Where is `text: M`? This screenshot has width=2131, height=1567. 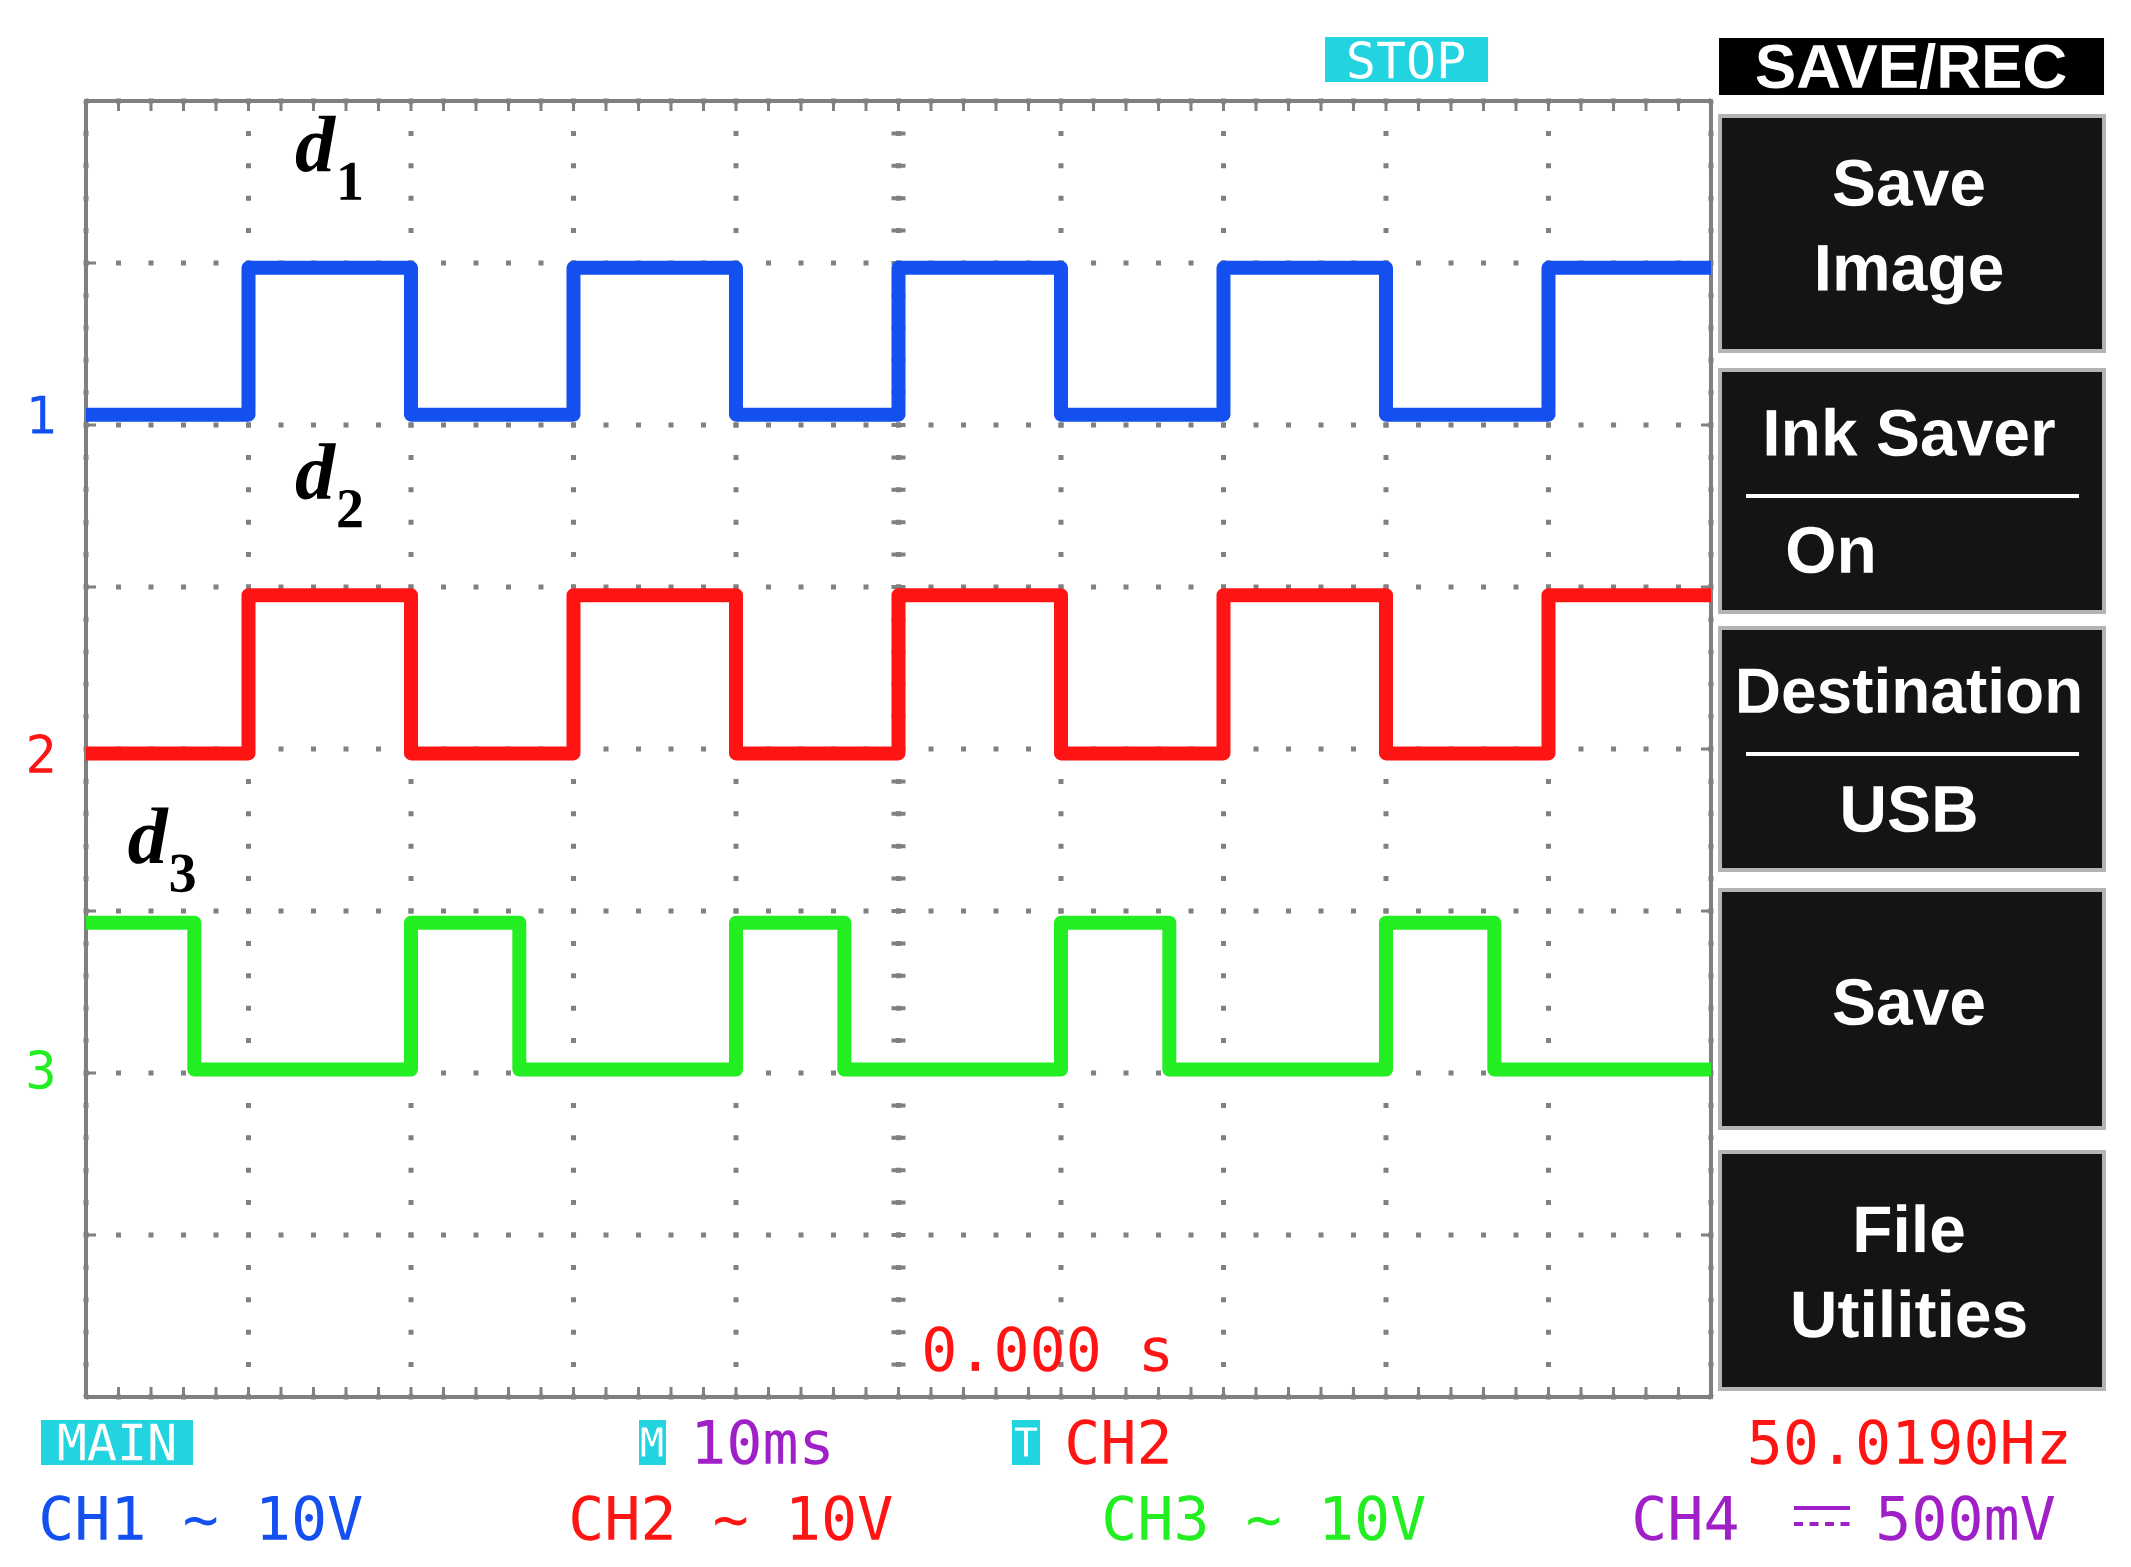 text: M is located at coordinates (652, 1442).